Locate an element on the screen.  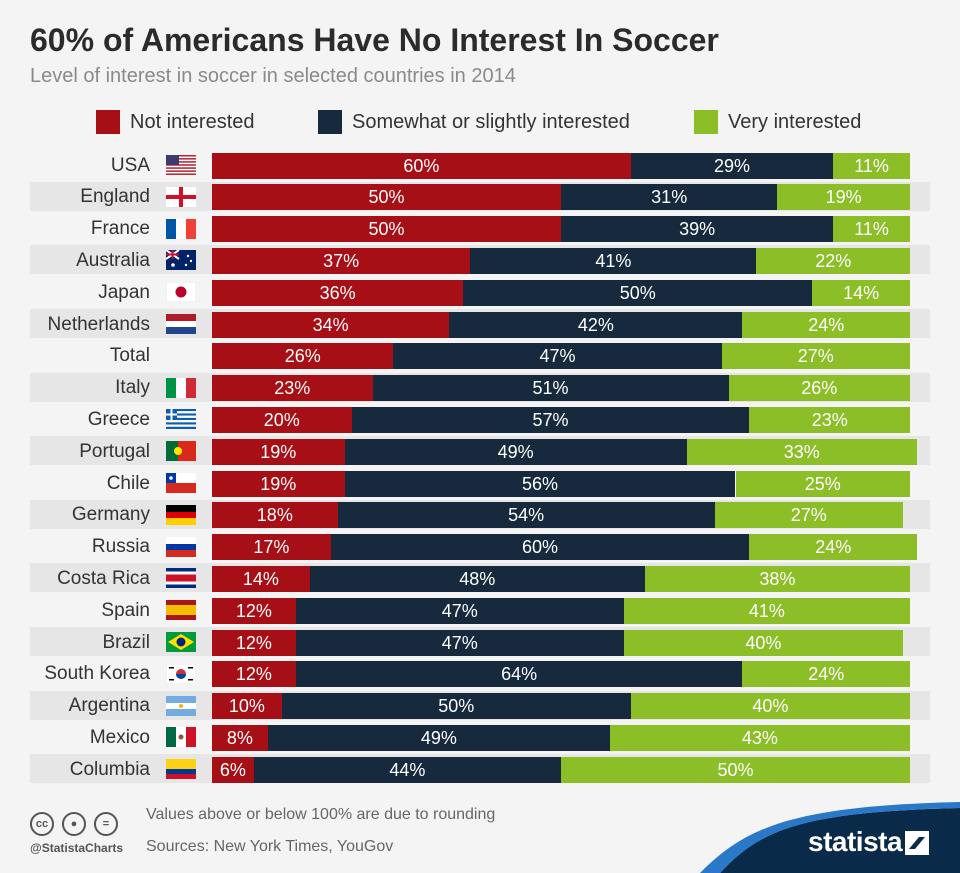
flag-icon-russia is located at coordinates (181, 546).